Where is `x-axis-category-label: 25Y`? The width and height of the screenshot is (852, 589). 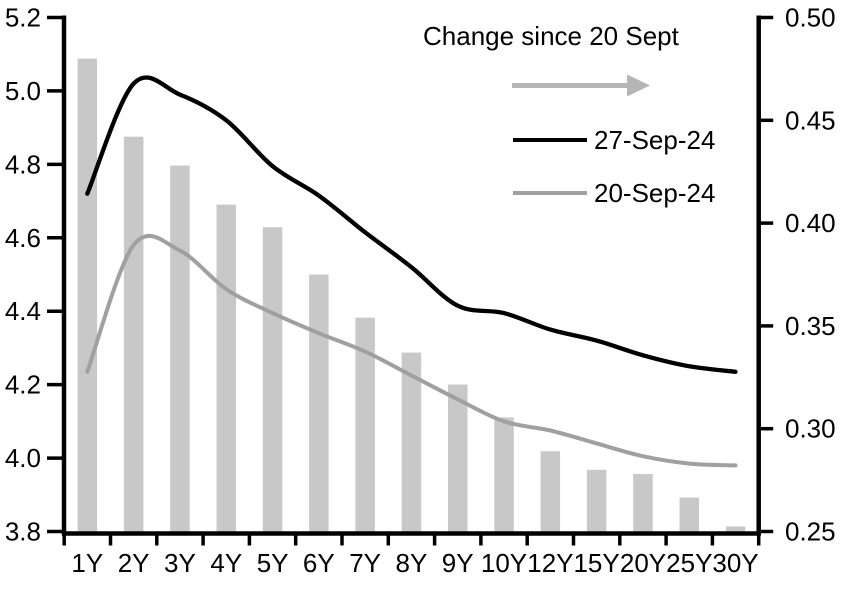
x-axis-category-label: 25Y is located at coordinates (689, 563).